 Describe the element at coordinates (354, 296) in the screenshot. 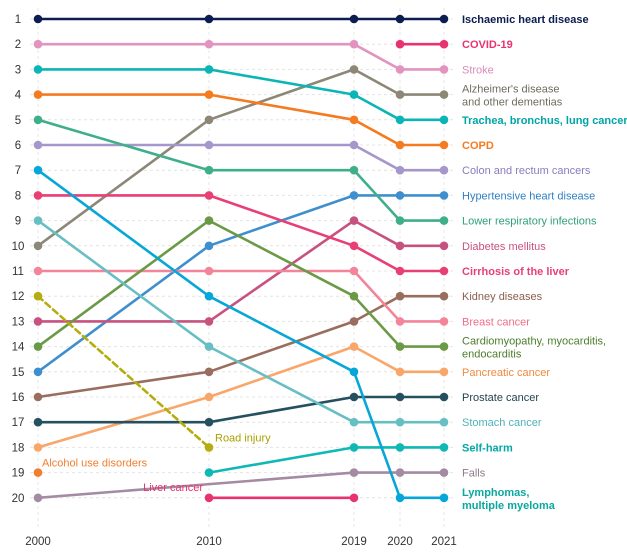

I see `point-cardiomyopathy-myocarditis-endocarditis-2019` at that location.